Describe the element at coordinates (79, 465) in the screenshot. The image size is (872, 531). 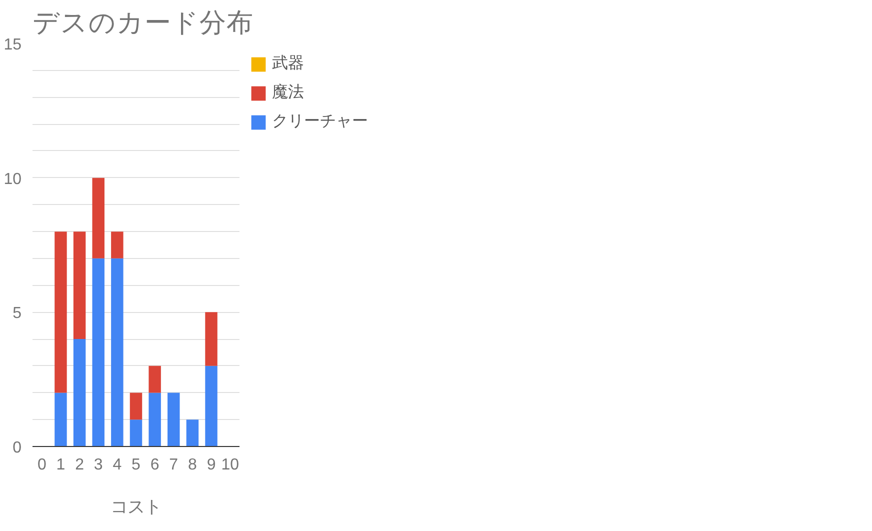
I see `x-tick-label: 2` at that location.